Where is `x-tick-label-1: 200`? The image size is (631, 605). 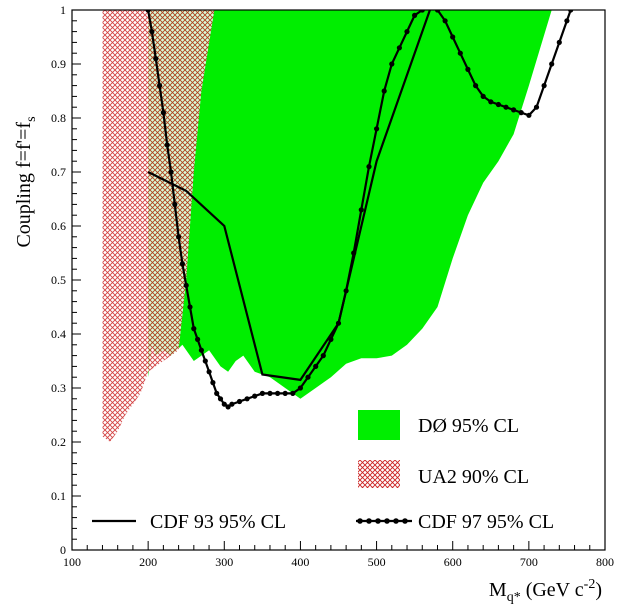
x-tick-label-1: 200 is located at coordinates (148, 562).